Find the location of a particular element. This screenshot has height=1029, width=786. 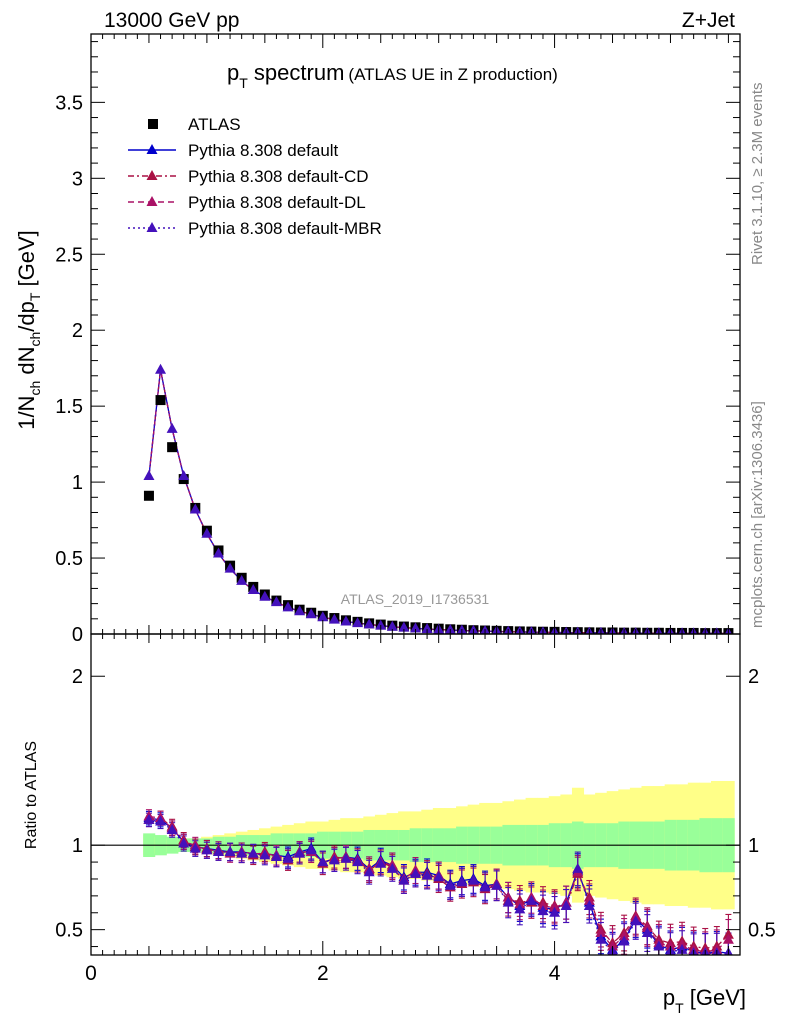

analysis-watermark: ATLAS_2019_I1736531 is located at coordinates (415, 599).